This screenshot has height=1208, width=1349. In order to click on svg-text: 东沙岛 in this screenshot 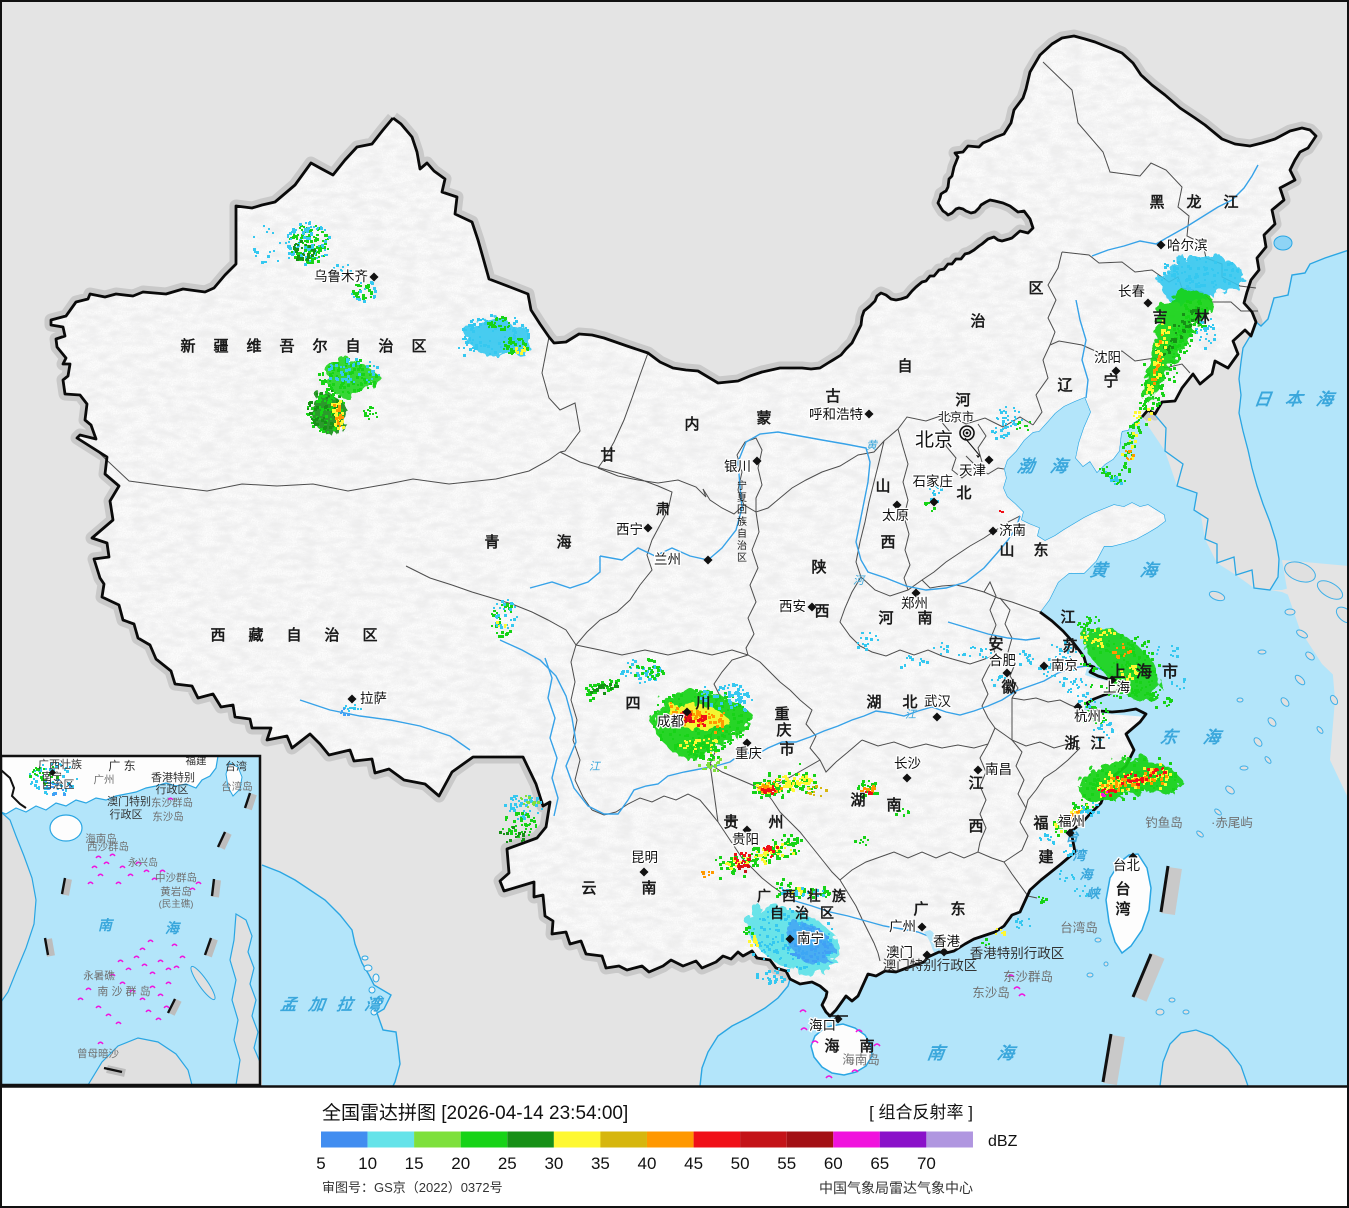, I will do `click(991, 992)`.